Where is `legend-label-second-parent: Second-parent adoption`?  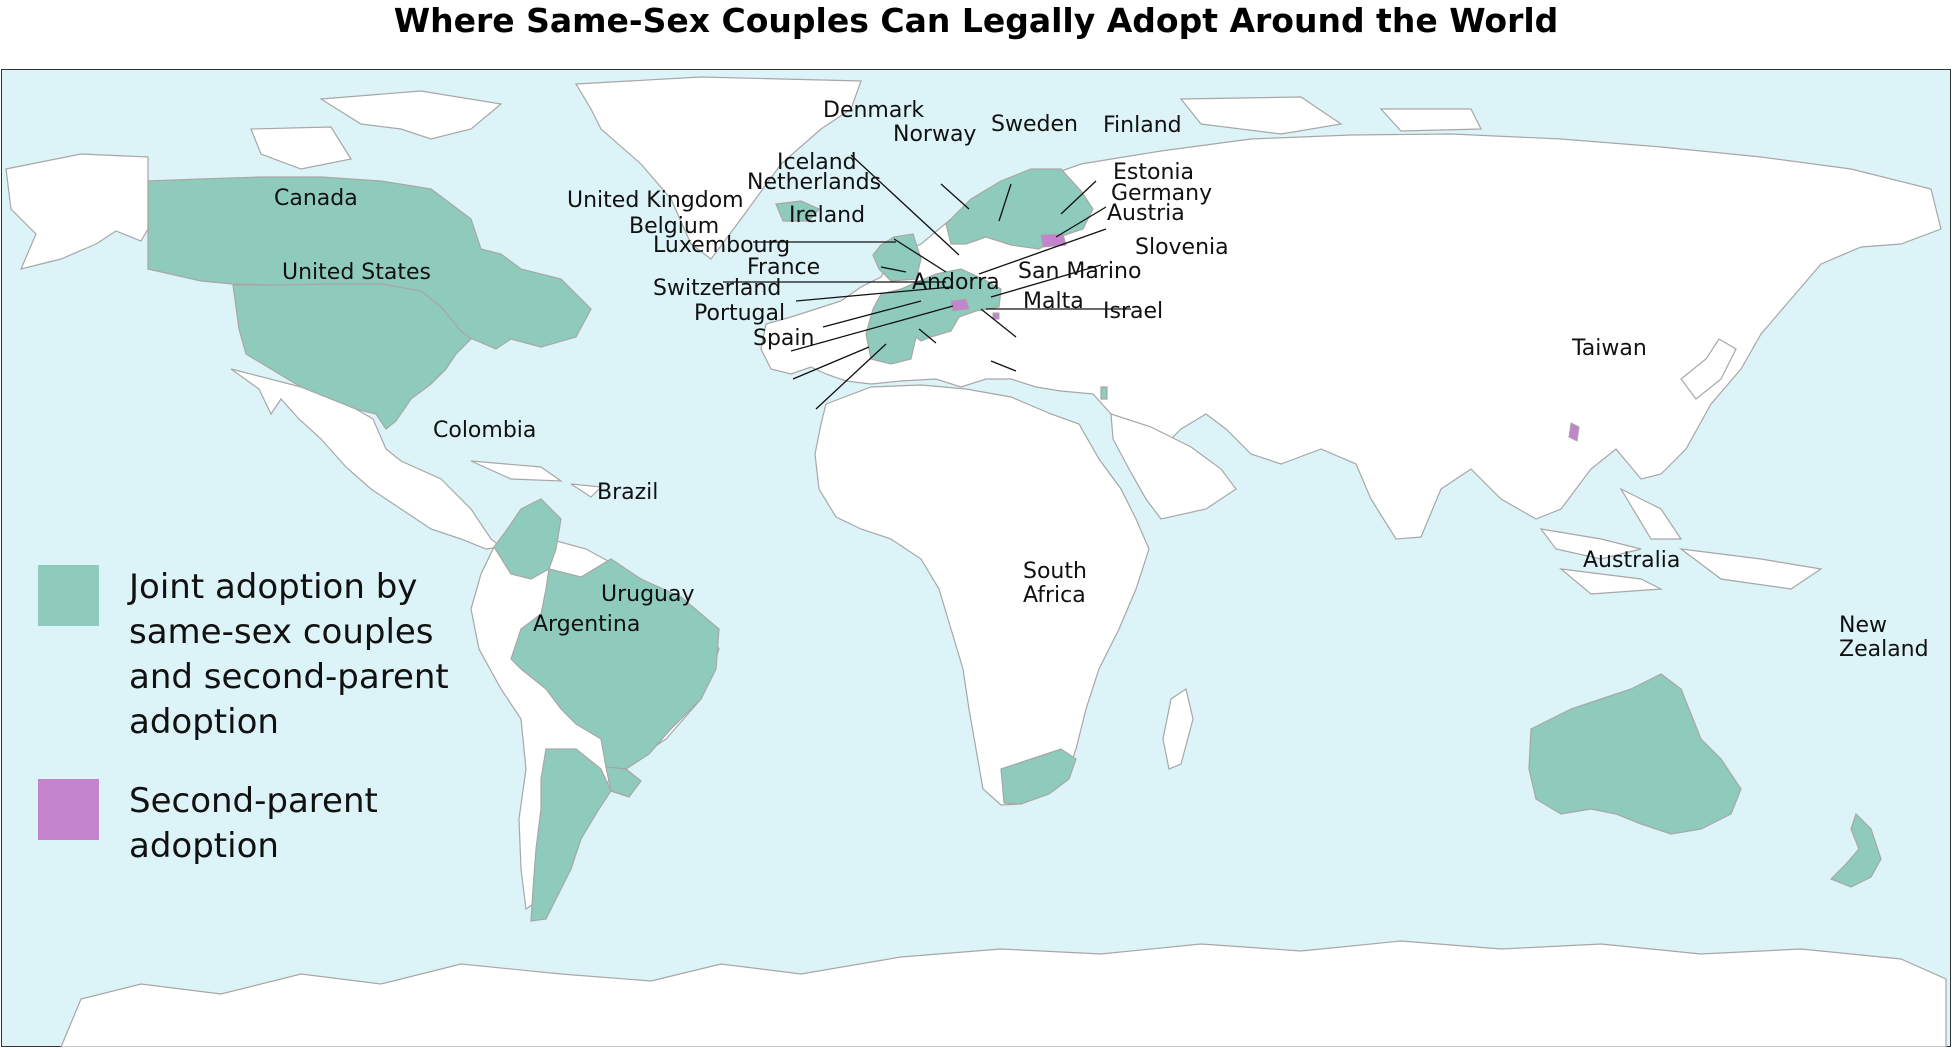 legend-label-second-parent: Second-parent adoption is located at coordinates (253, 823).